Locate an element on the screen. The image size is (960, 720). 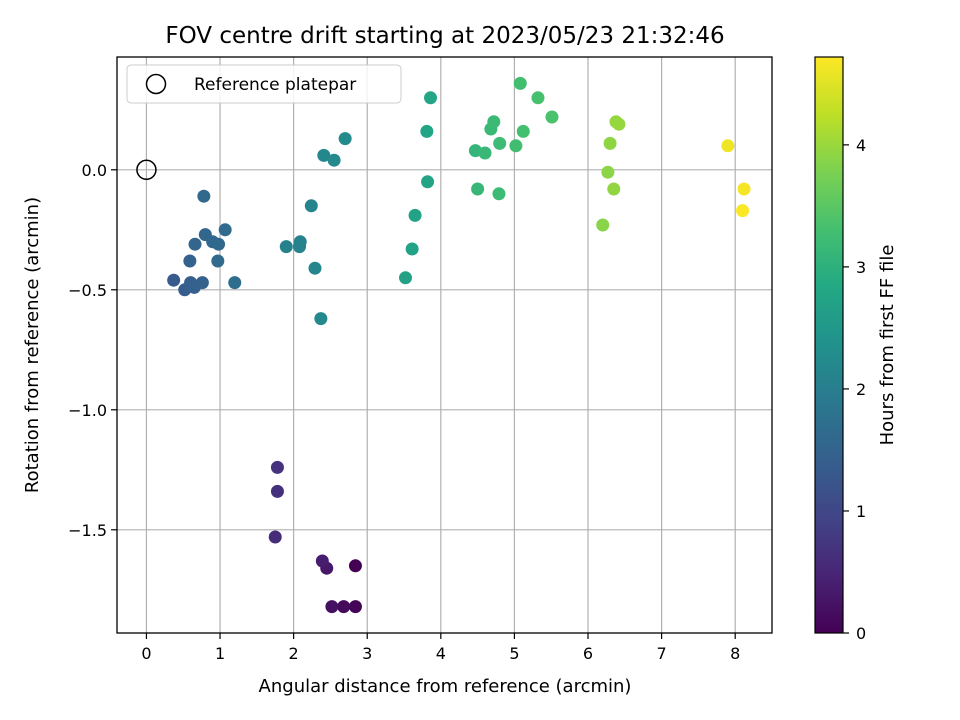
colorbar-tick-label: 2 is located at coordinates (861, 389).